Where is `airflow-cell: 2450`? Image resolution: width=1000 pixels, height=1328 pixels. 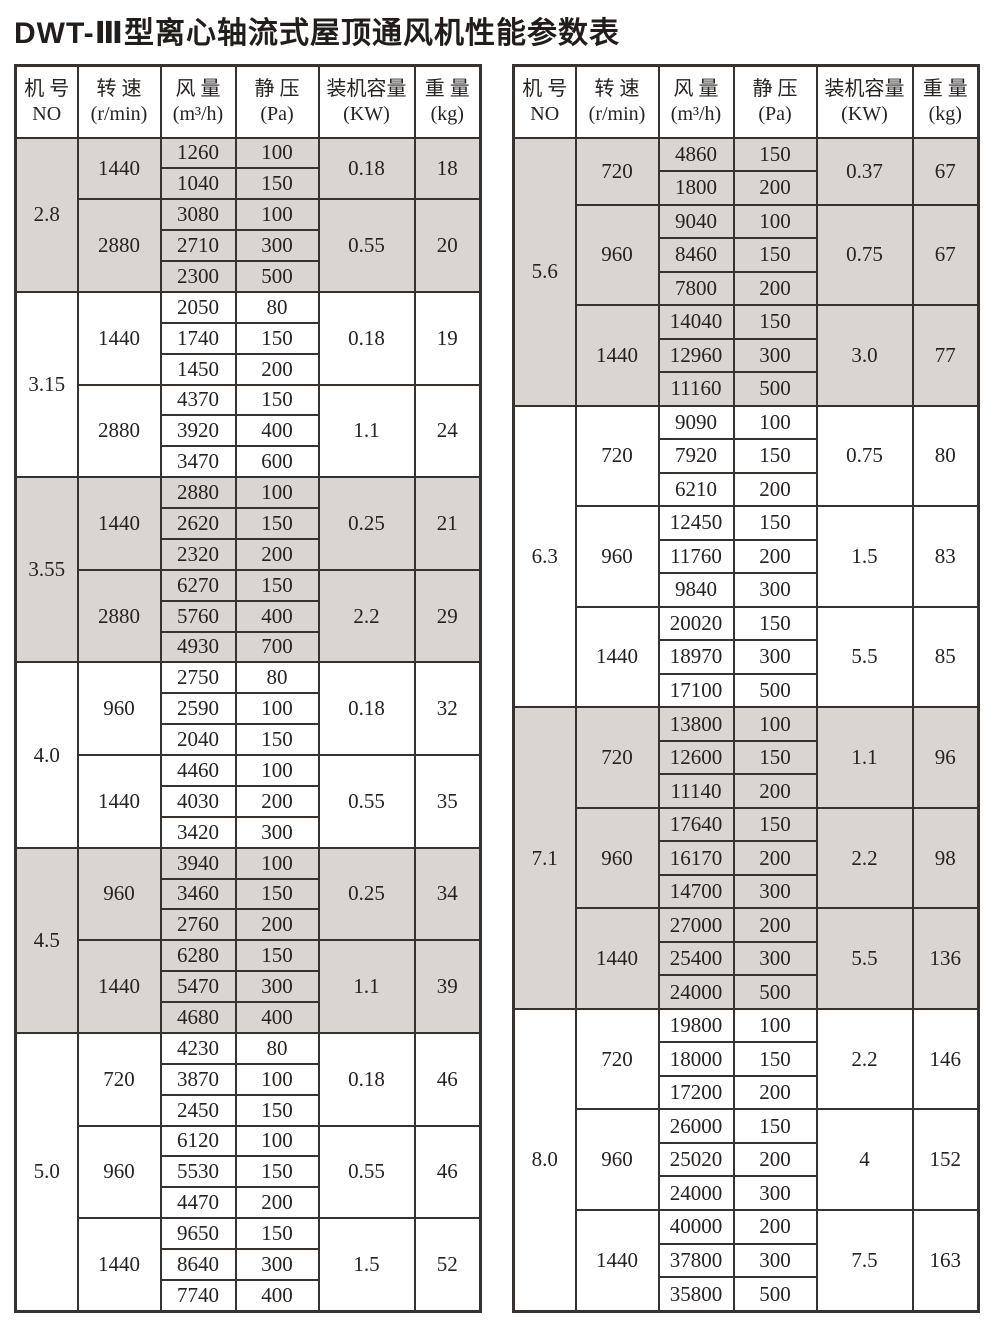
airflow-cell: 2450 is located at coordinates (198, 1110).